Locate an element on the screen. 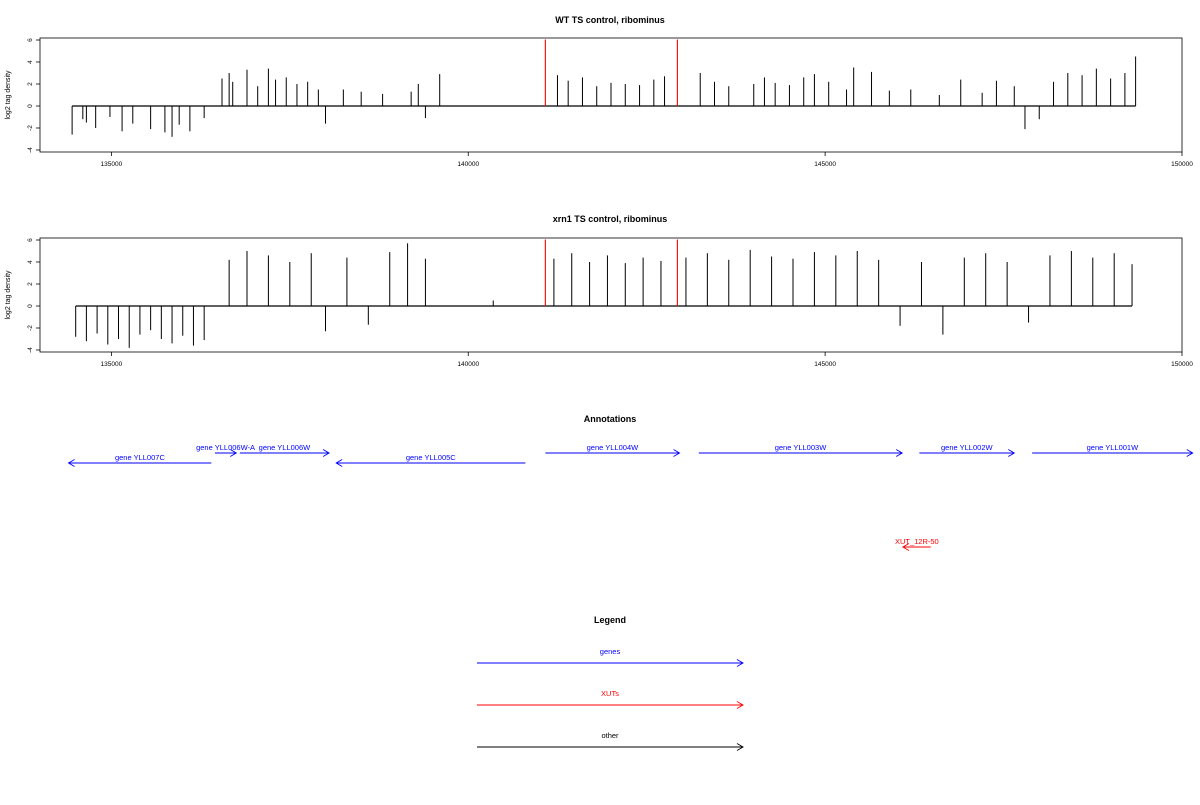  panel-xrn1-ylabel: log2 tag density is located at coordinates (8, 295).